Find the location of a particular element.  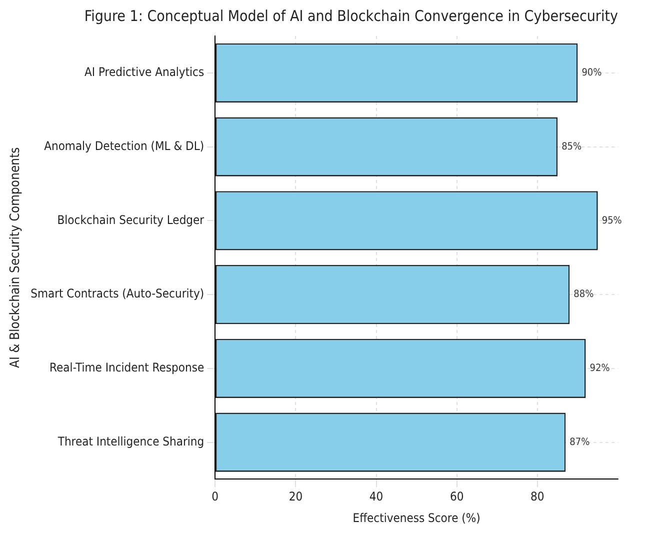

x-tick-label: 40 is located at coordinates (376, 497).